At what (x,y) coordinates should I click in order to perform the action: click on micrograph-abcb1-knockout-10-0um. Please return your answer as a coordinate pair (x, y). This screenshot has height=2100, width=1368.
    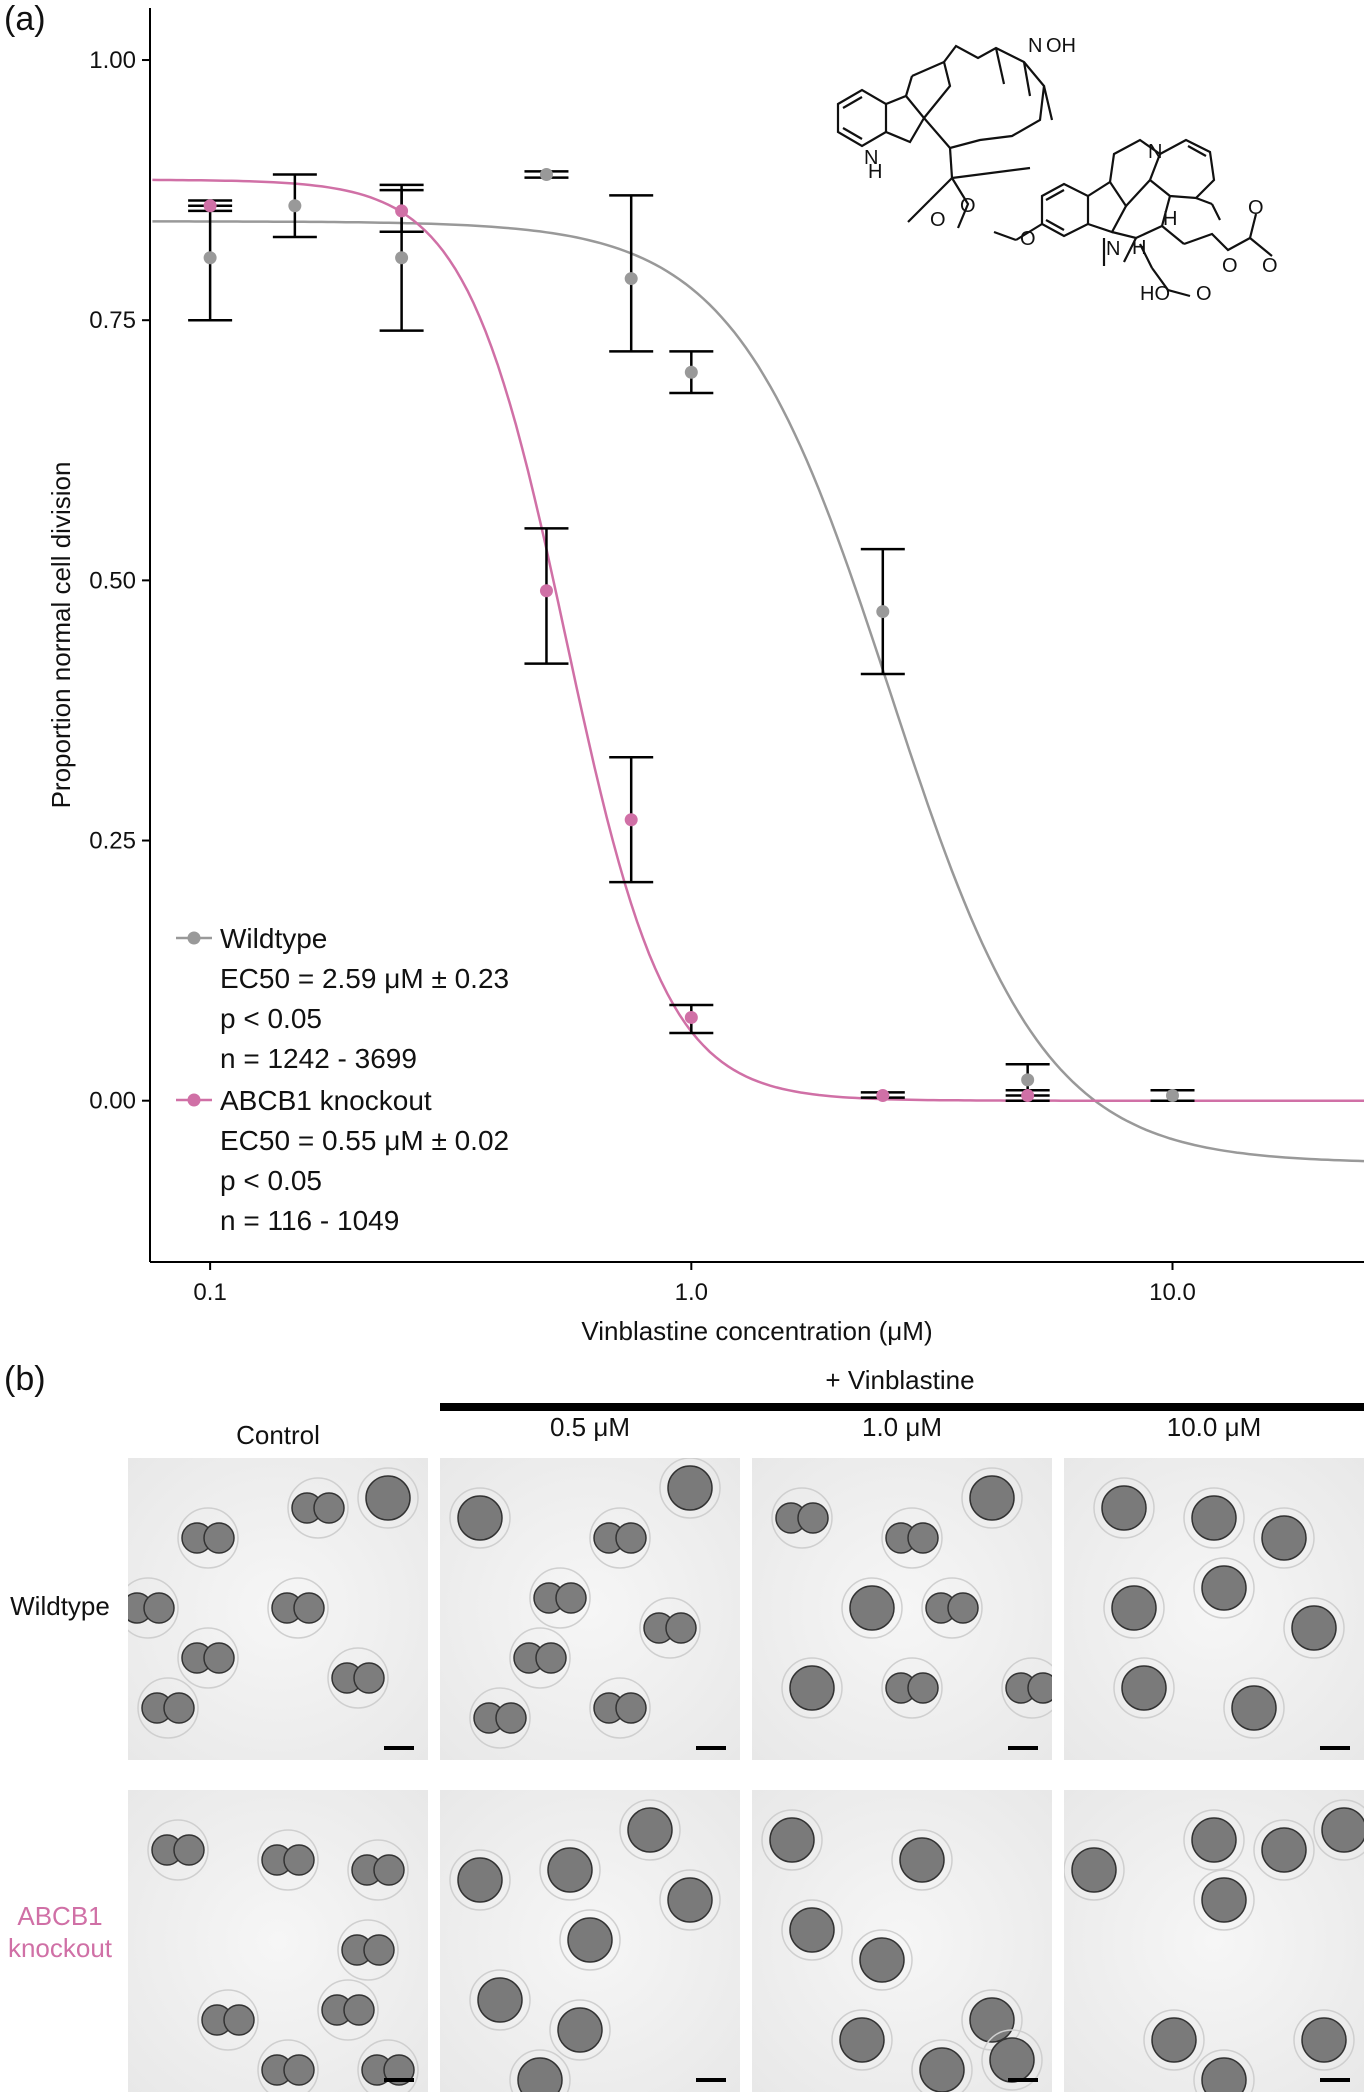
    Looking at the image, I should click on (1214, 1941).